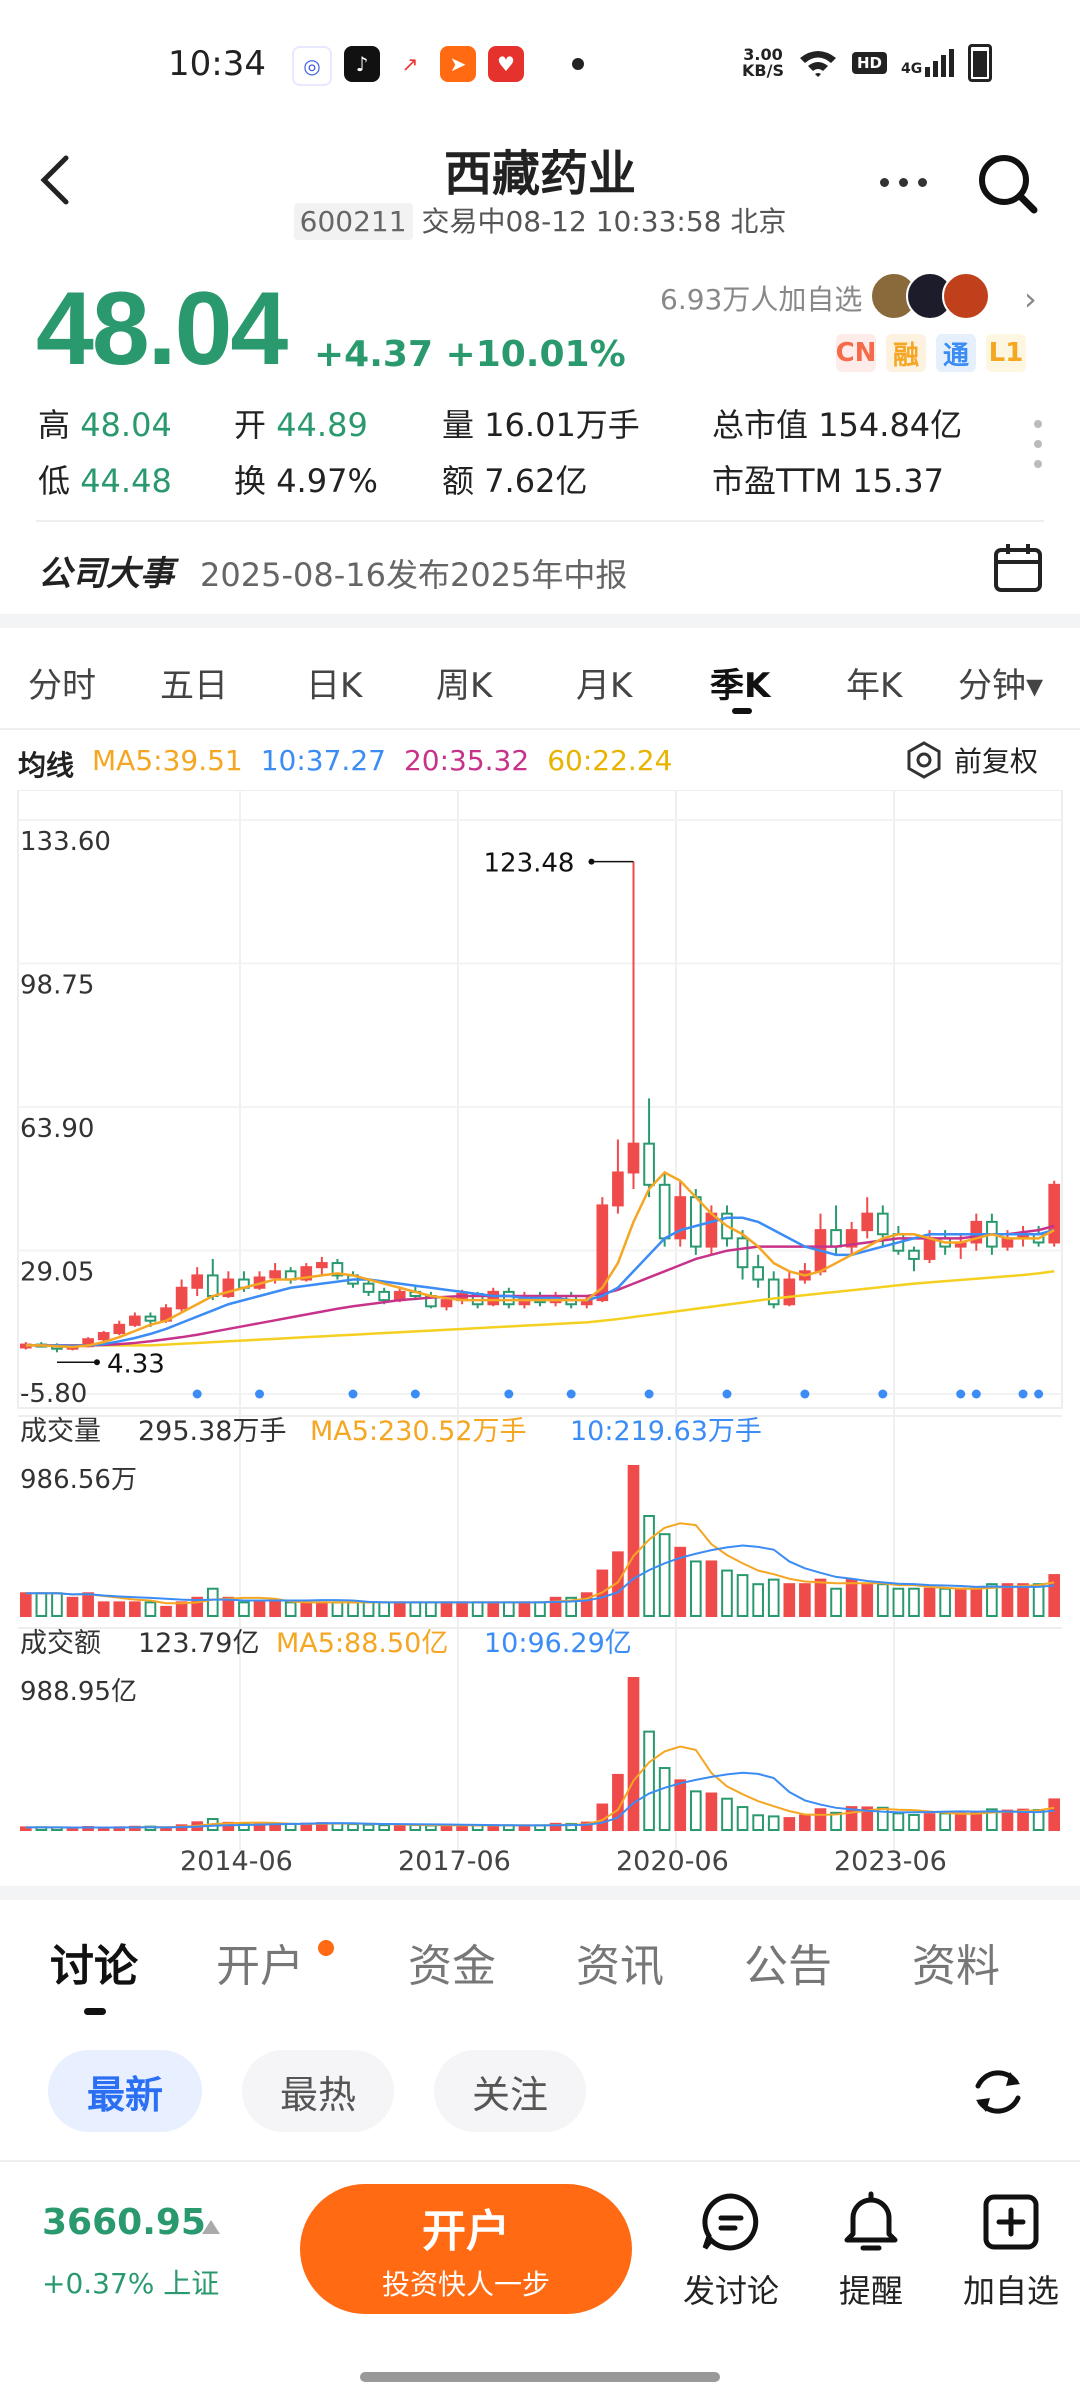  Describe the element at coordinates (56, 180) in the screenshot. I see `back-icon` at that location.